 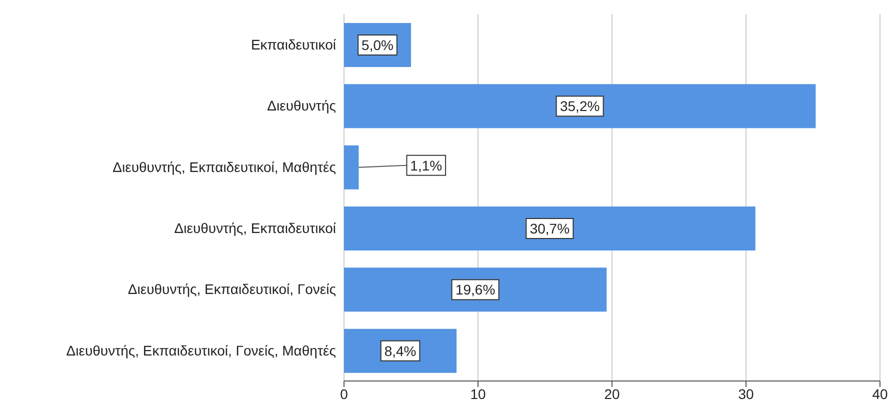 I want to click on data-label: 19,6%, so click(x=475, y=290).